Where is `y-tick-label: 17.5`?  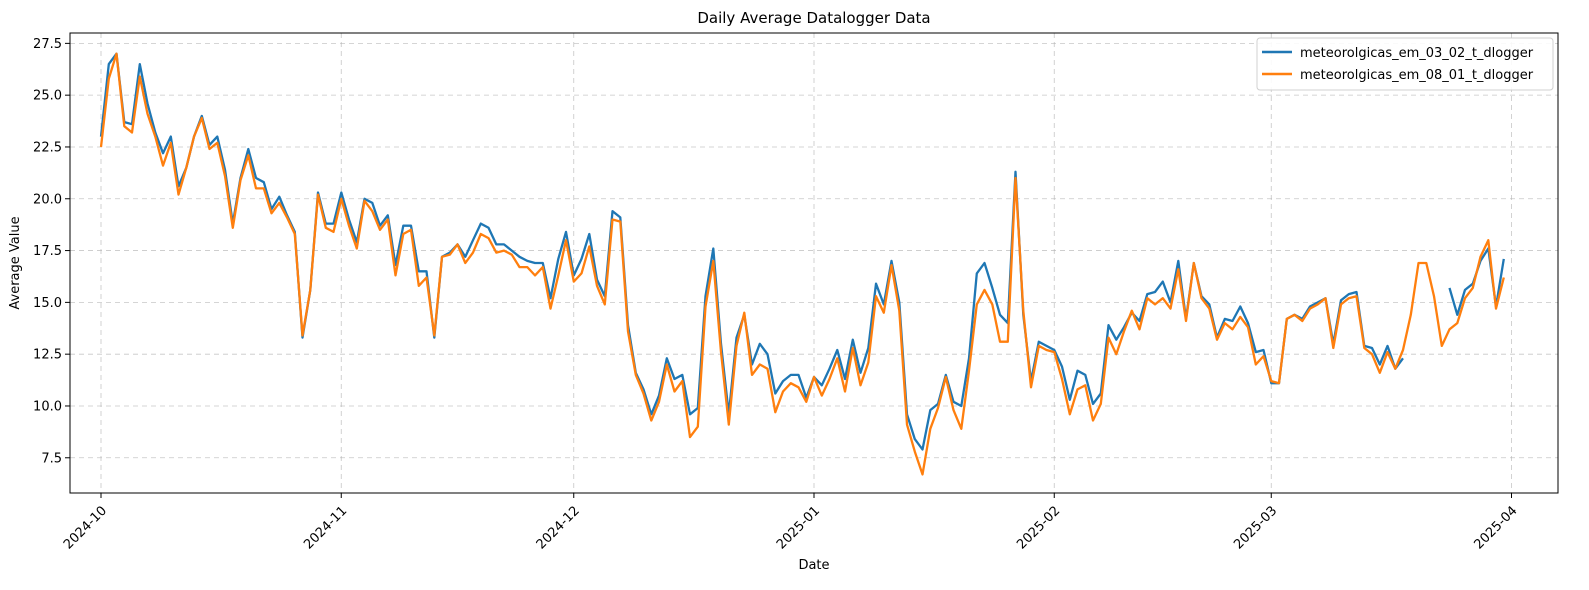 y-tick-label: 17.5 is located at coordinates (47, 251).